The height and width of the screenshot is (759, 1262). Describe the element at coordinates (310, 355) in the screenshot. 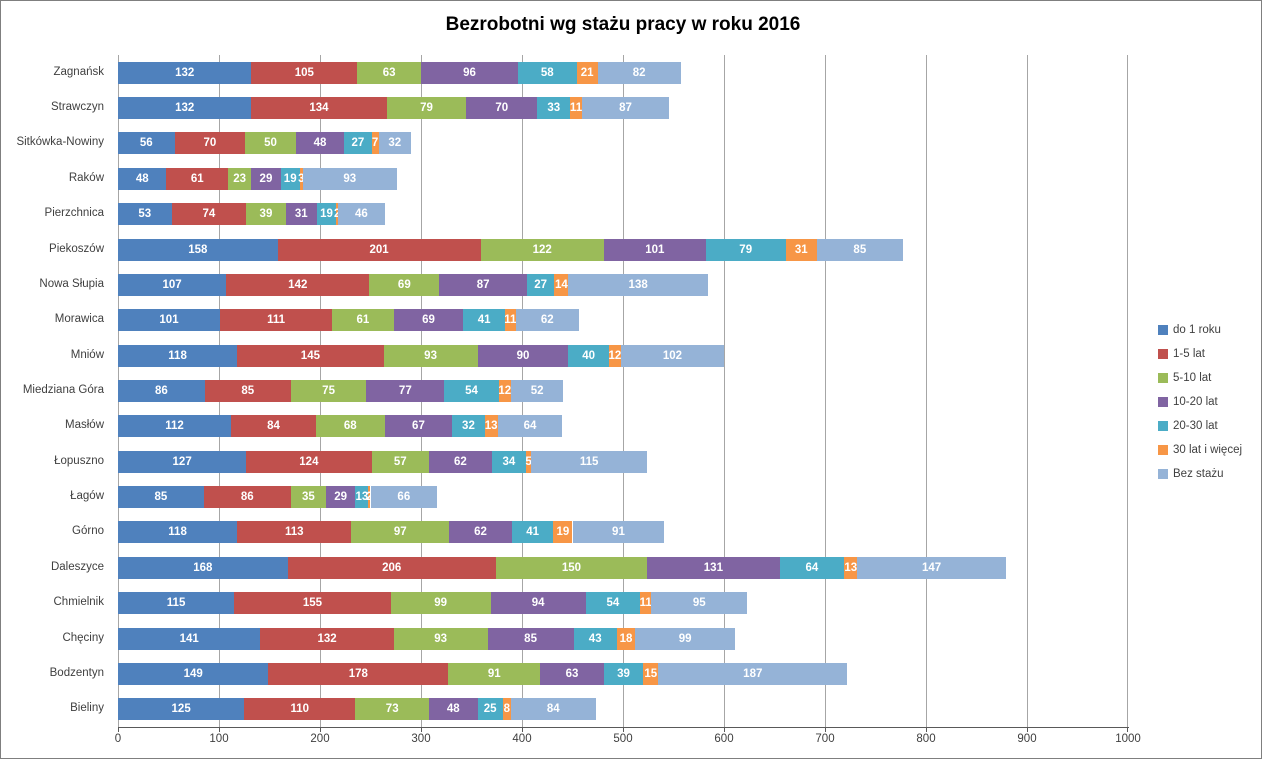

I see `bar-value-label: 145` at that location.